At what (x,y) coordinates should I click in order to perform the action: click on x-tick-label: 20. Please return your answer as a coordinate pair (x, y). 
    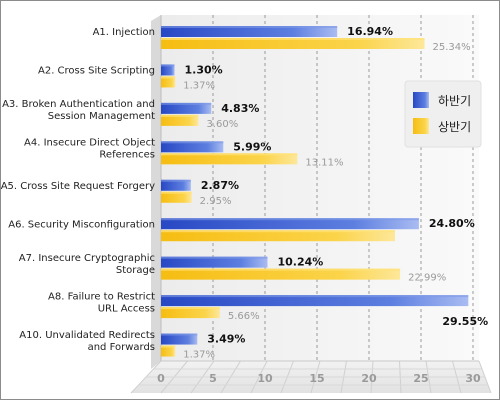
    Looking at the image, I should click on (369, 378).